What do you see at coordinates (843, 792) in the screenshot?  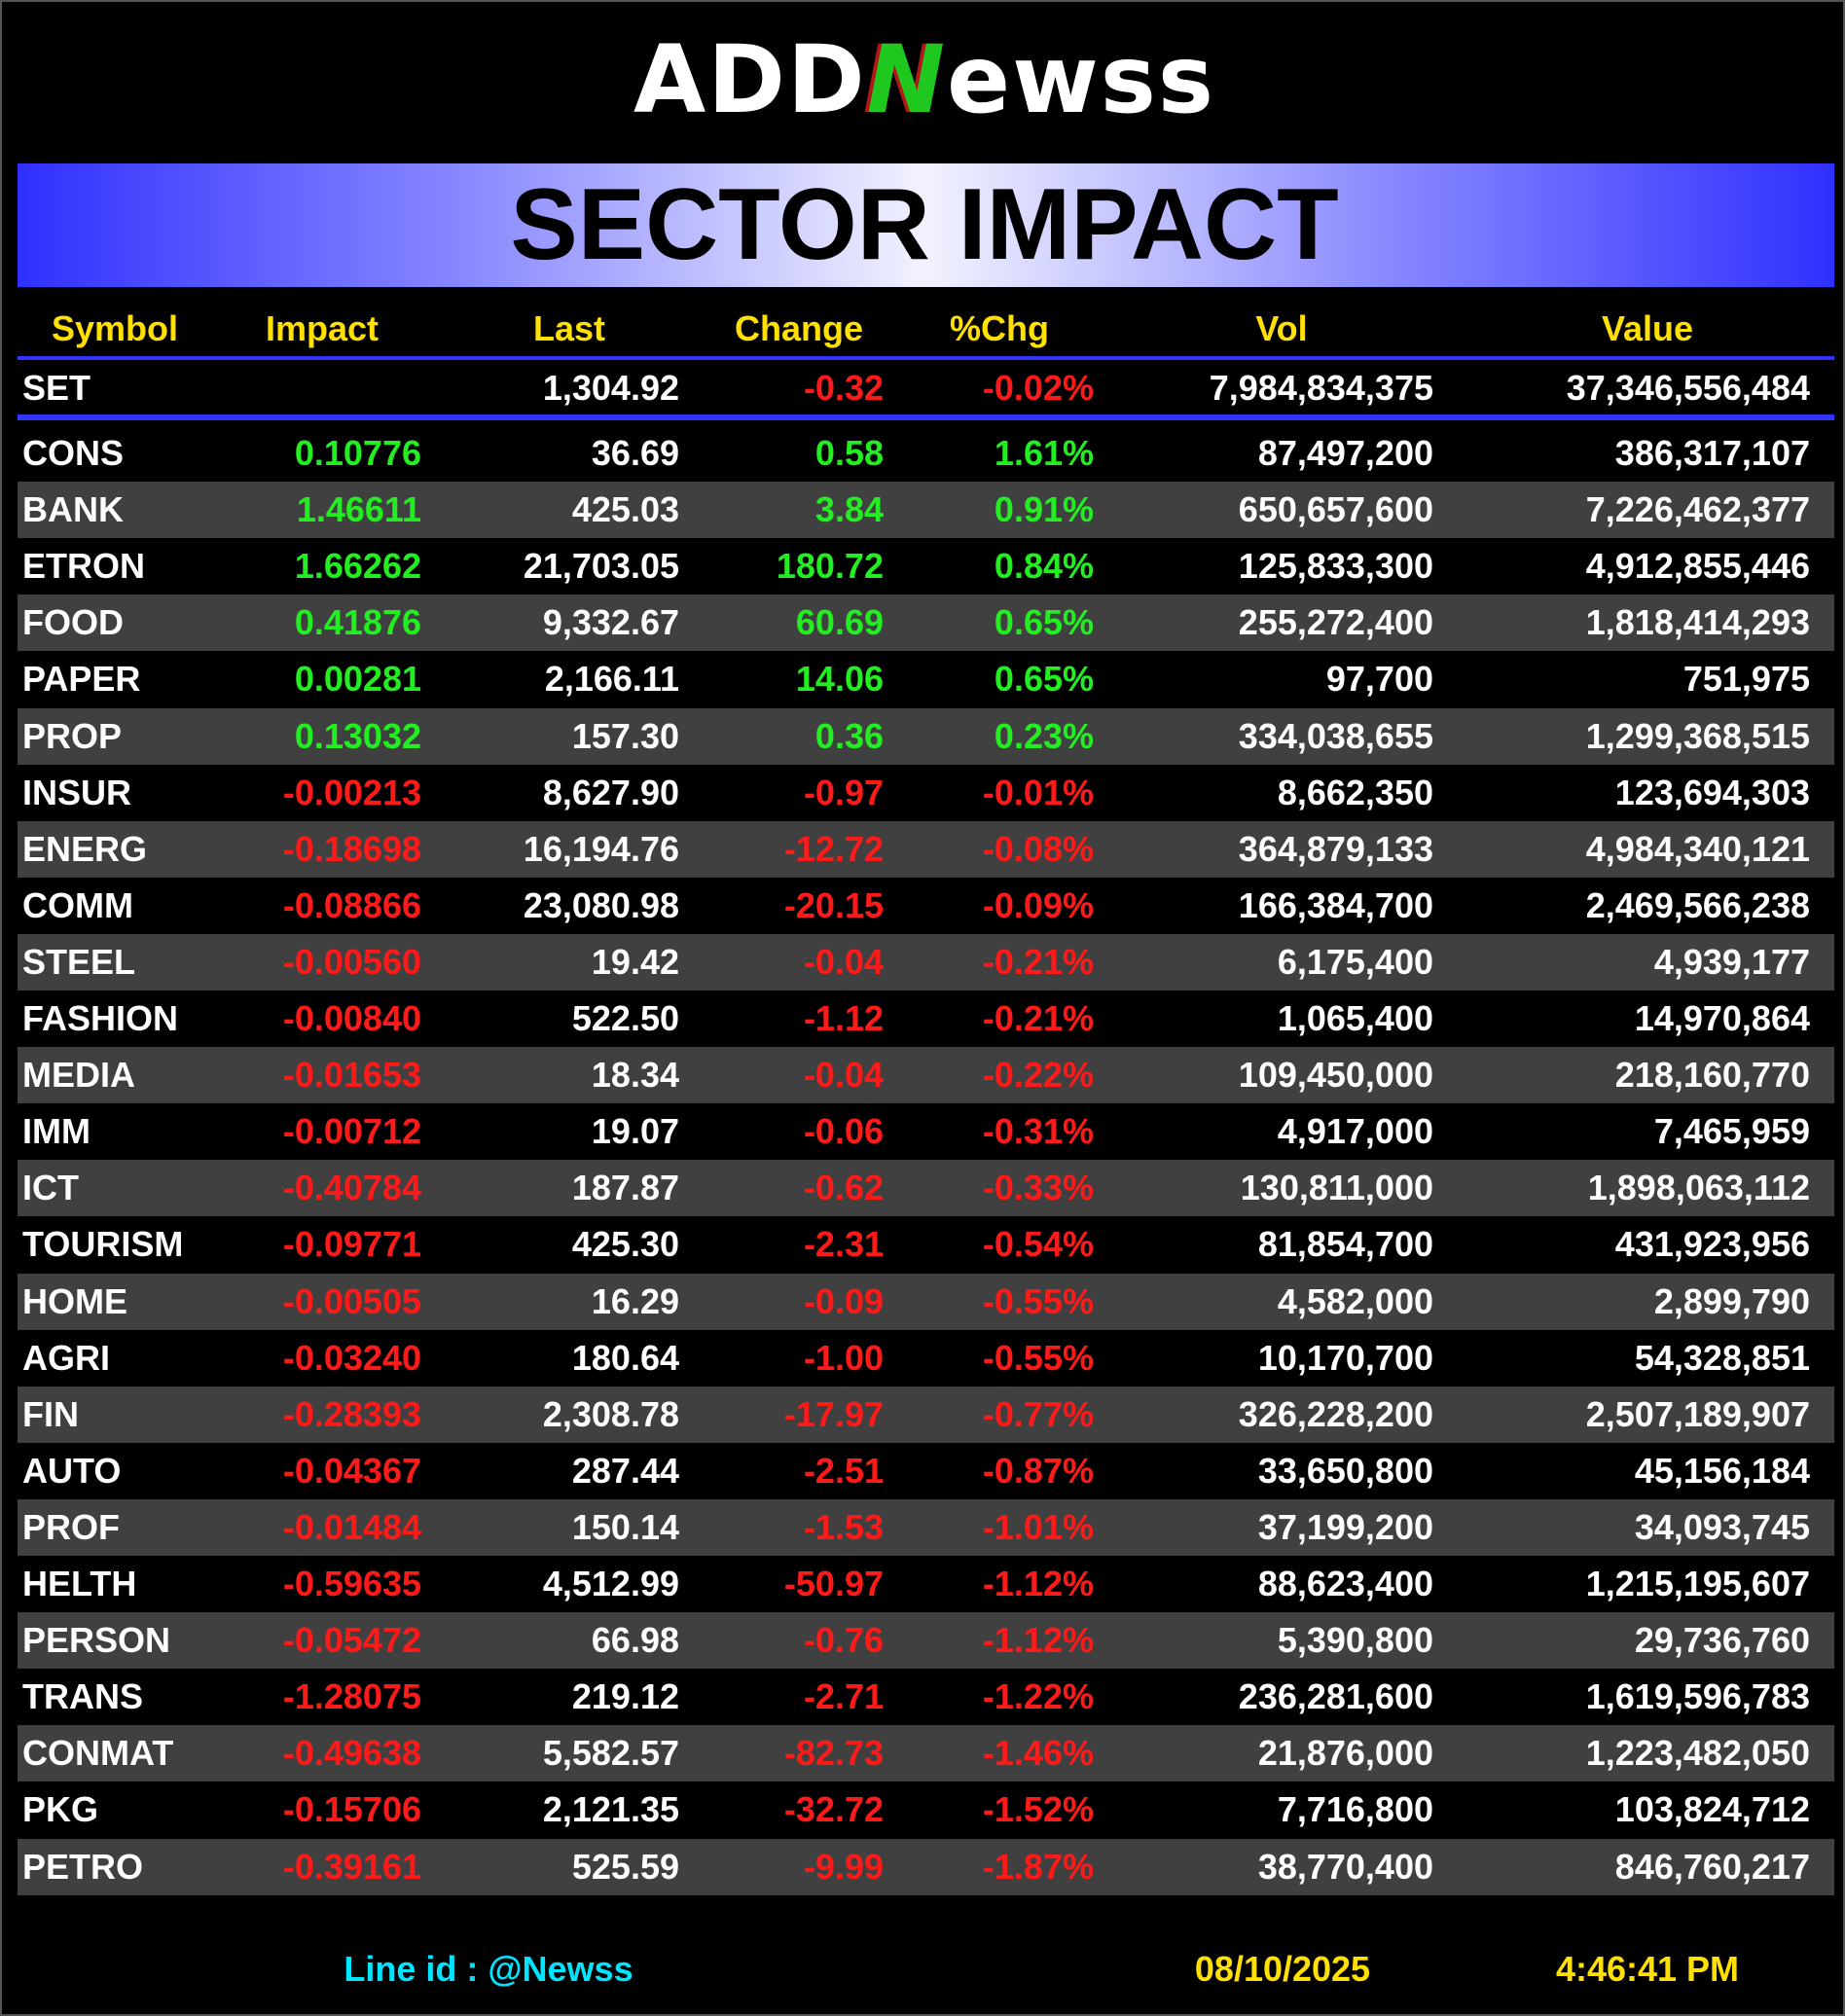 I see `cell: -0.97` at bounding box center [843, 792].